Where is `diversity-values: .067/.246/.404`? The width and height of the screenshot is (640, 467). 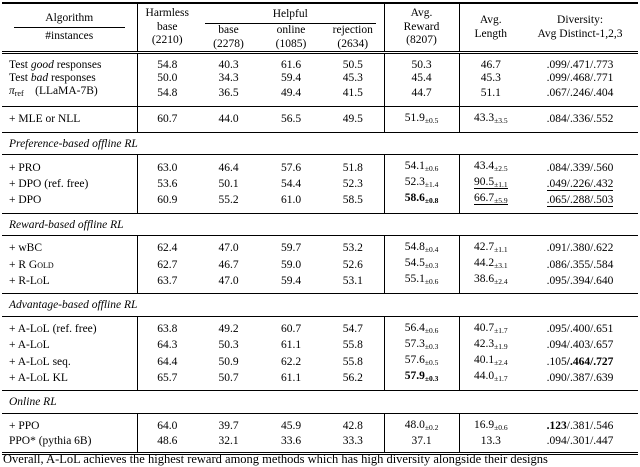
diversity-values: .067/.246/.404 is located at coordinates (580, 93).